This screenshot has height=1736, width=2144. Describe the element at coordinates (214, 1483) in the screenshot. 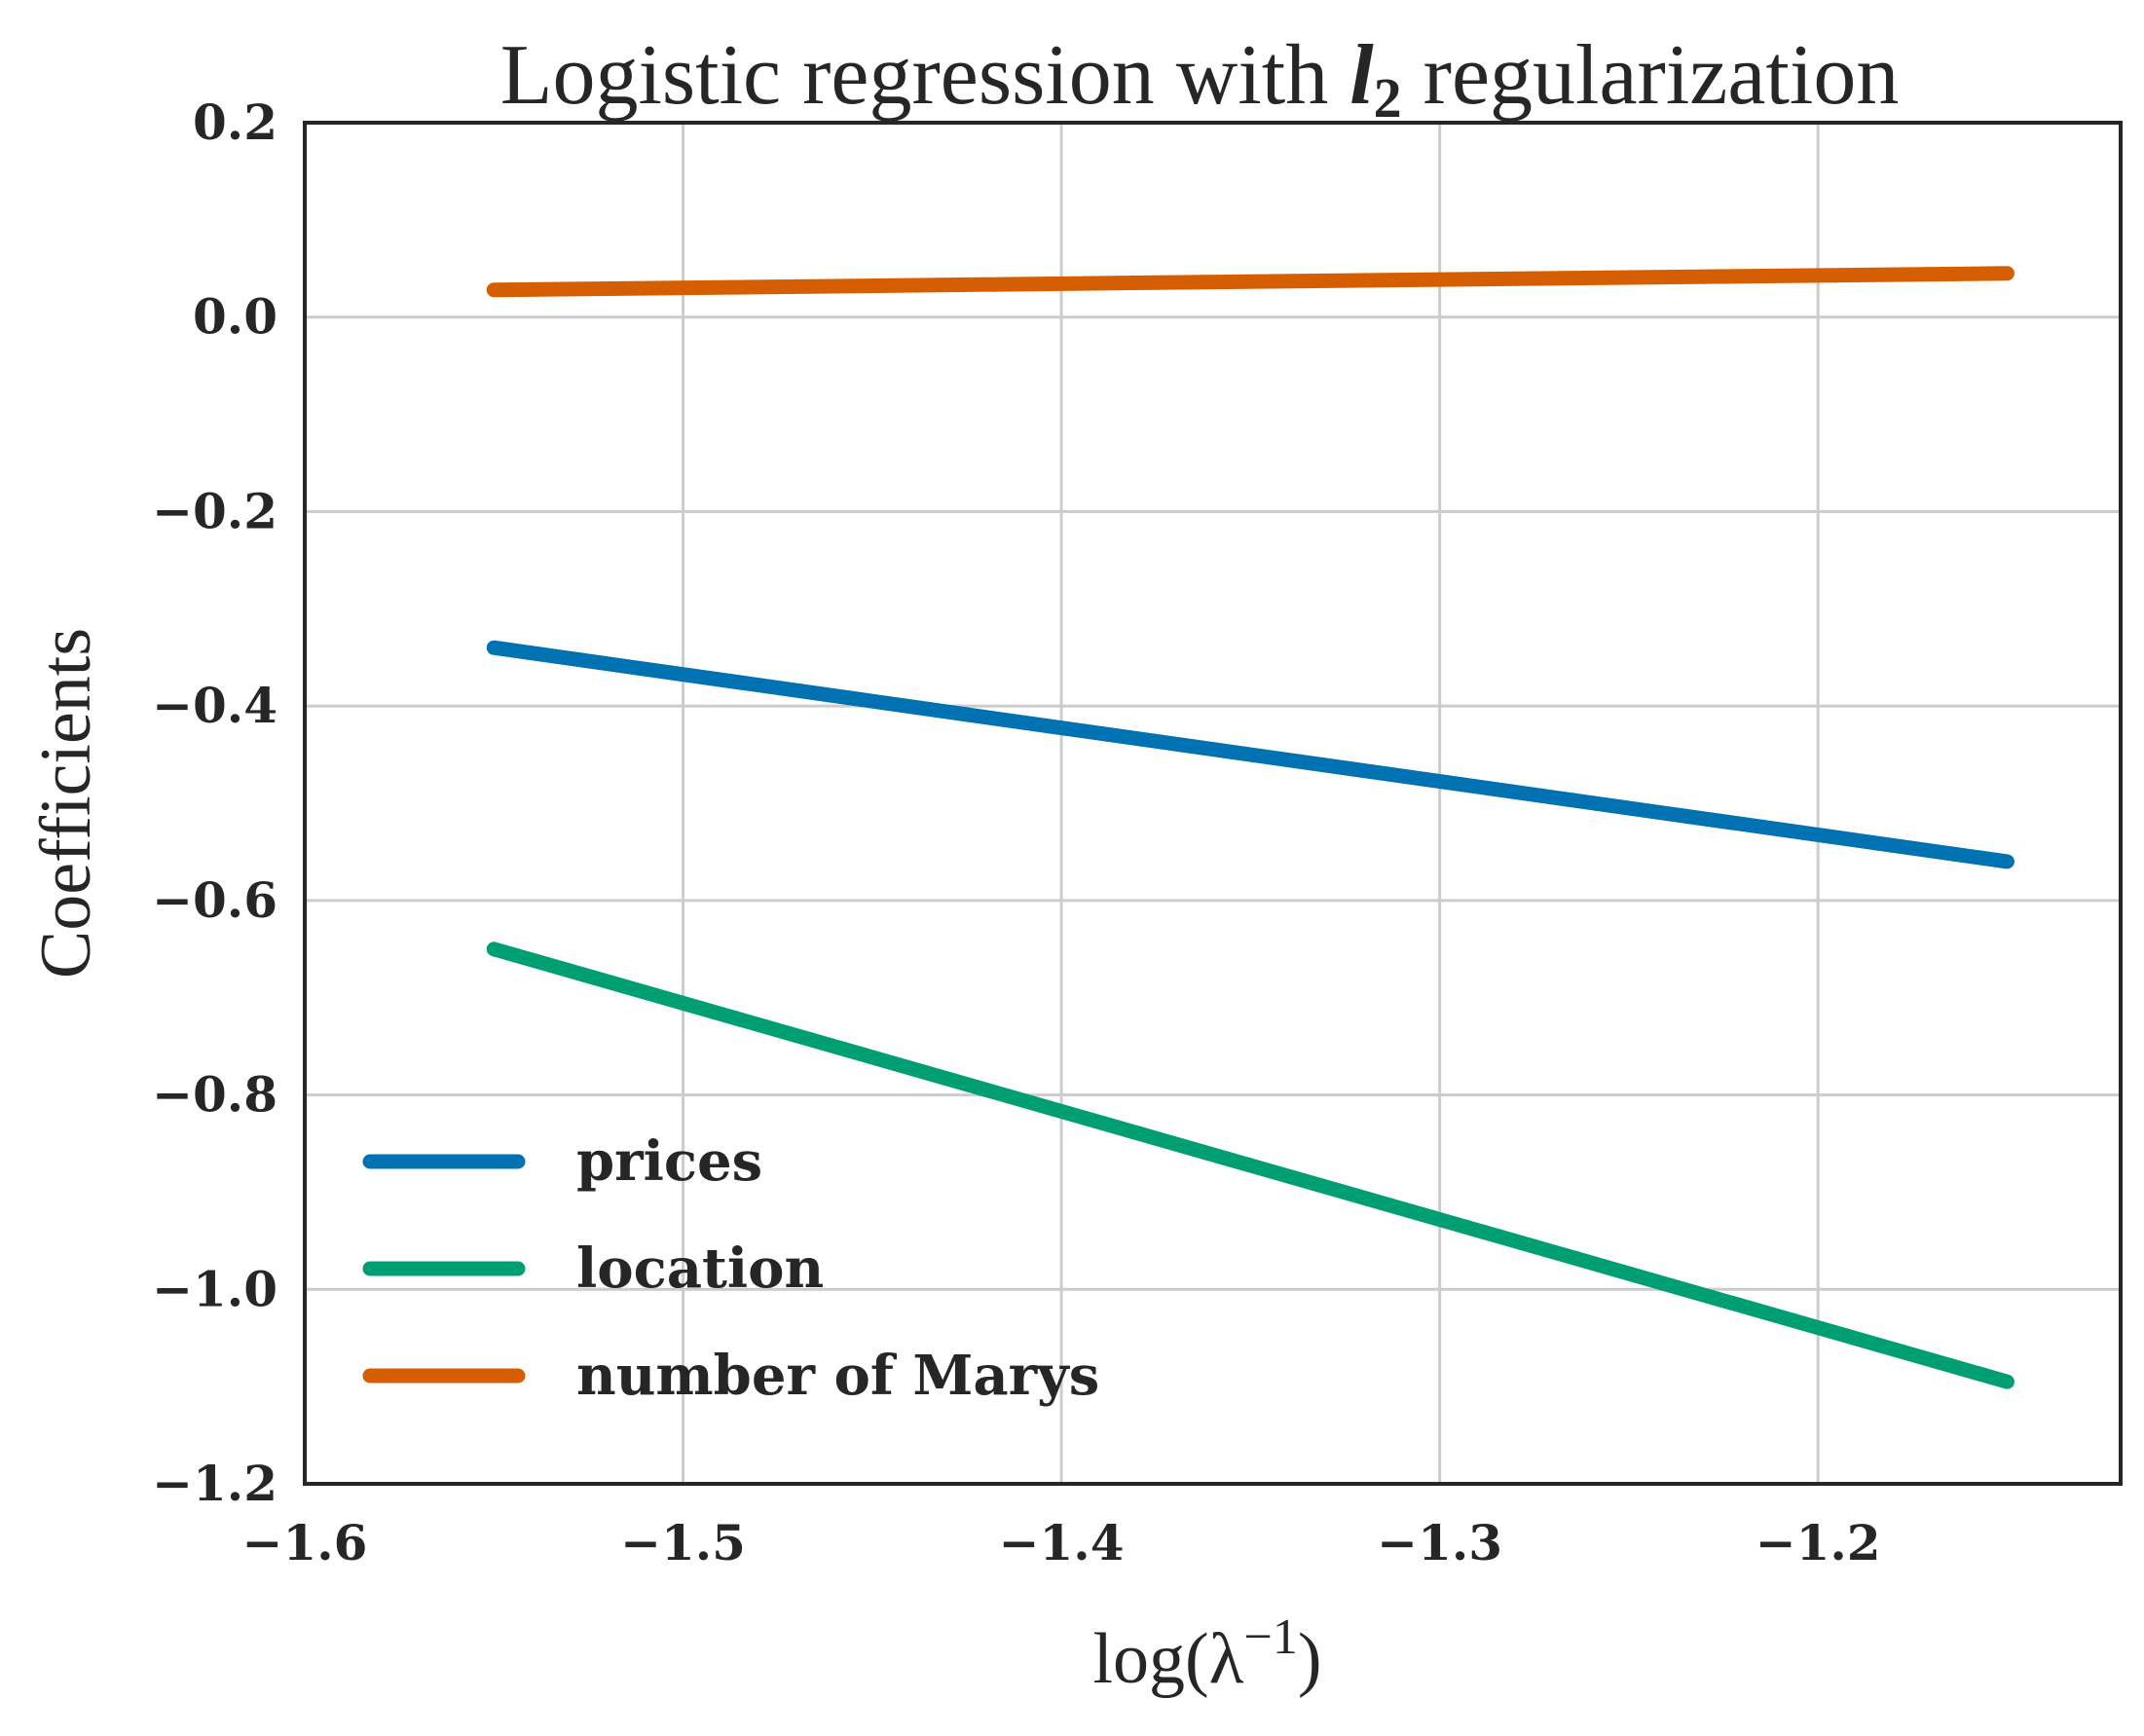

I see `y-tick-label: −1.2` at that location.